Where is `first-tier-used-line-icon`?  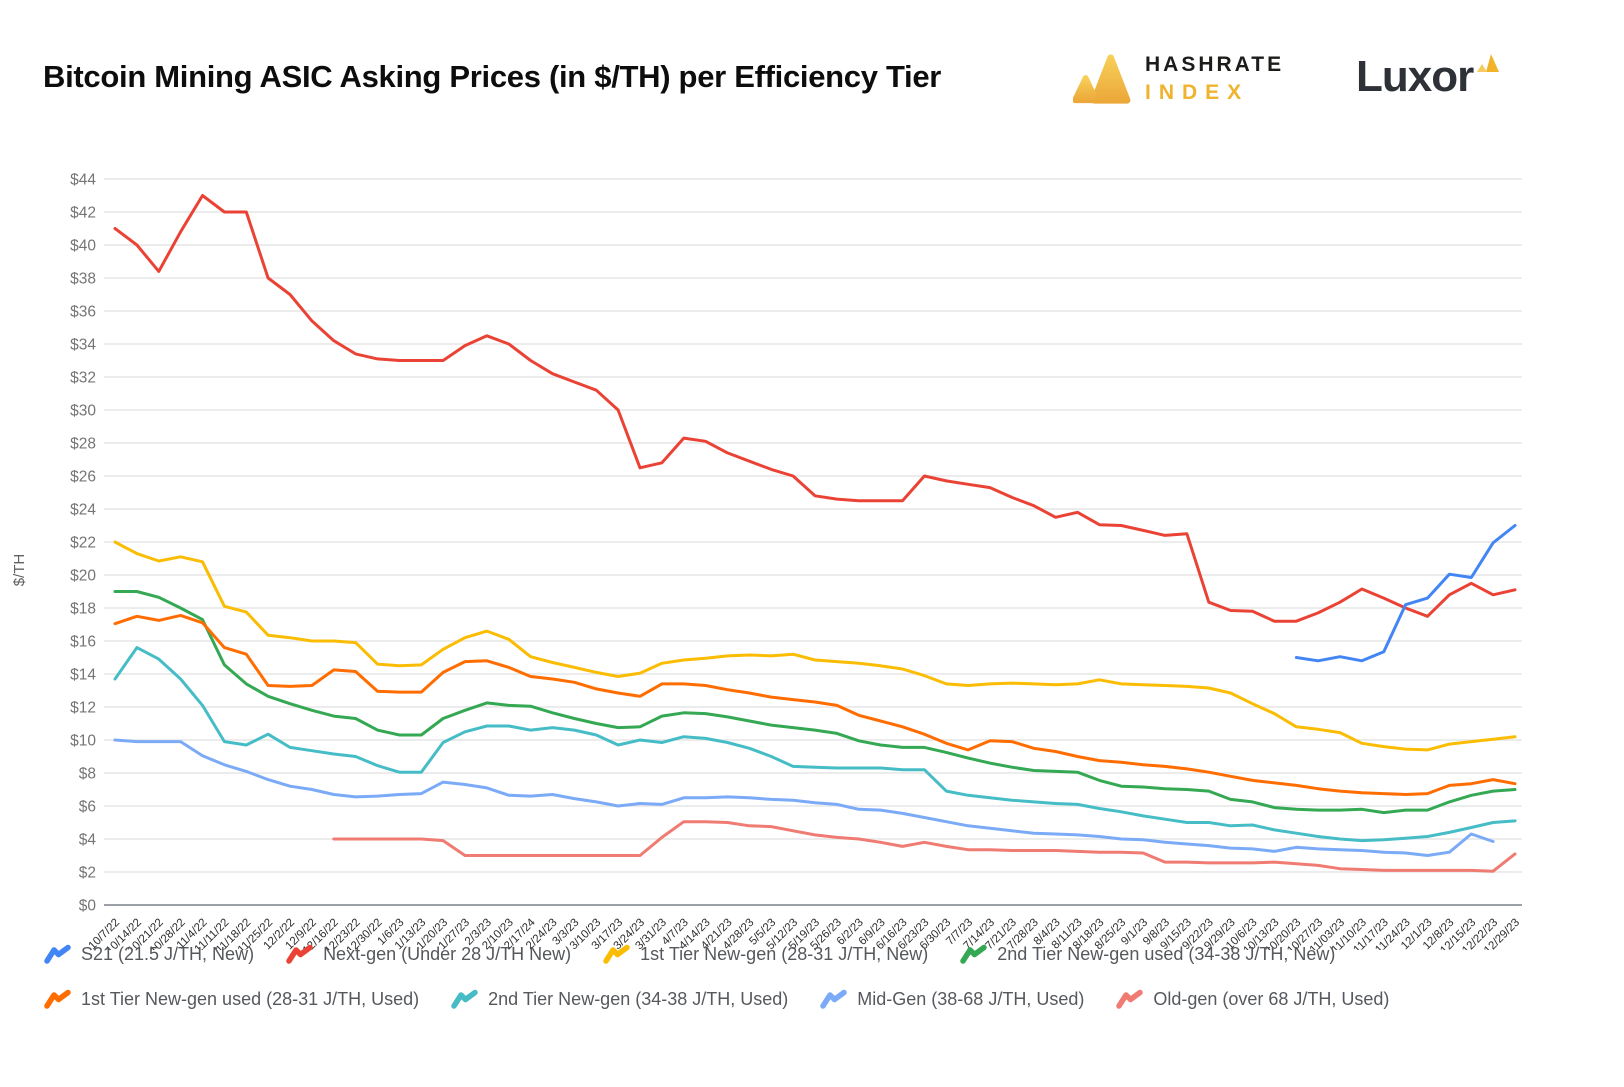 first-tier-used-line-icon is located at coordinates (57, 999).